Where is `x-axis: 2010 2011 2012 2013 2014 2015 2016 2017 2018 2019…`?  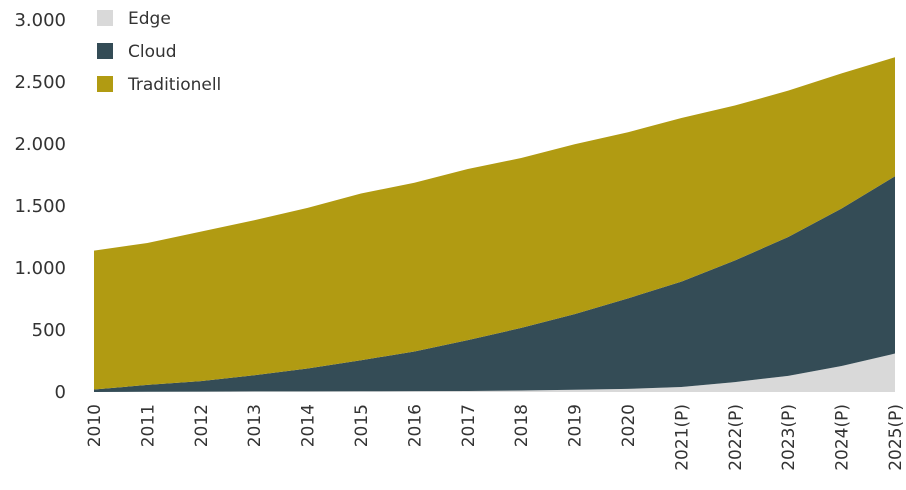 x-axis: 2010 2011 2012 2013 2014 2015 2016 2017 2018 2019… is located at coordinates (495, 437).